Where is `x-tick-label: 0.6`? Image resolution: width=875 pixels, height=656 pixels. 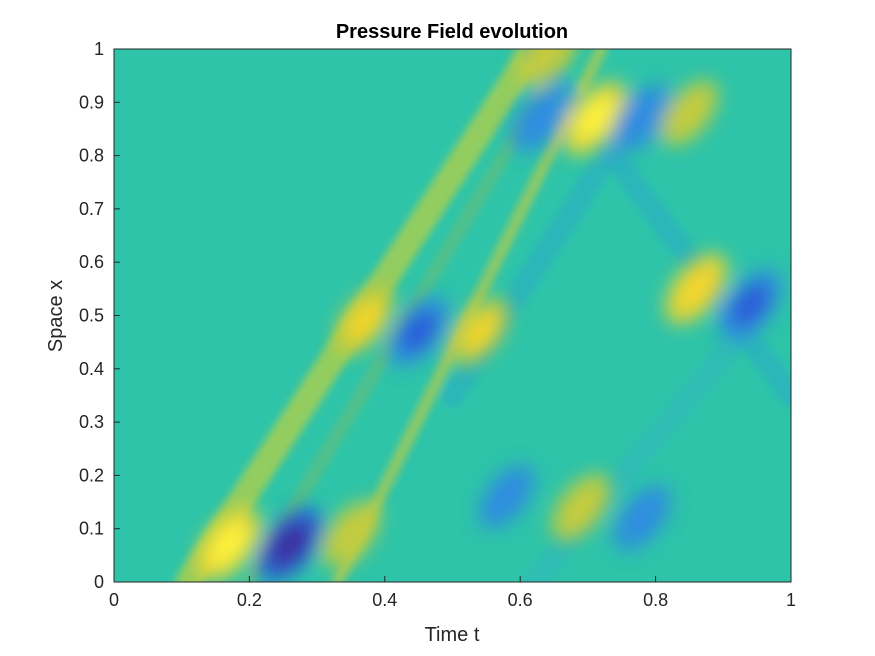 x-tick-label: 0.6 is located at coordinates (520, 600).